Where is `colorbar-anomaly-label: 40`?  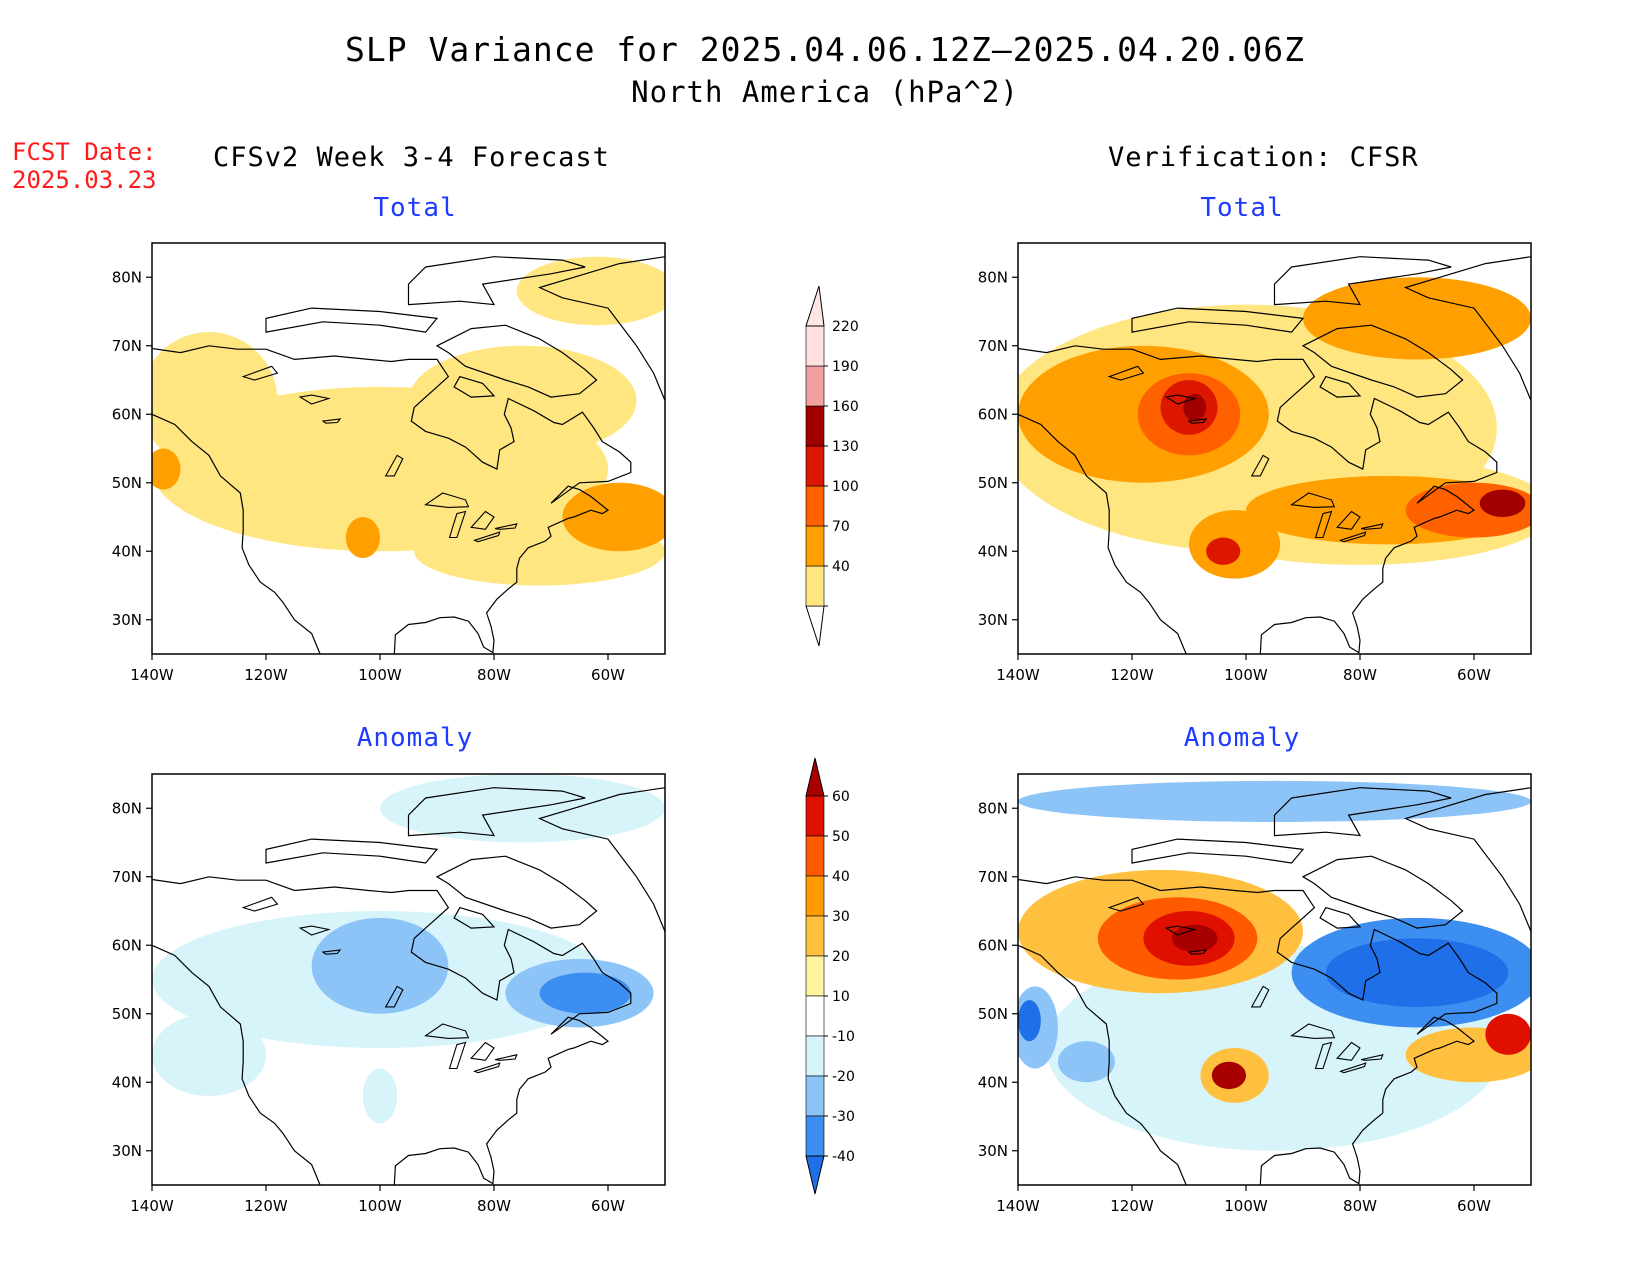
colorbar-anomaly-label: 40 is located at coordinates (841, 877).